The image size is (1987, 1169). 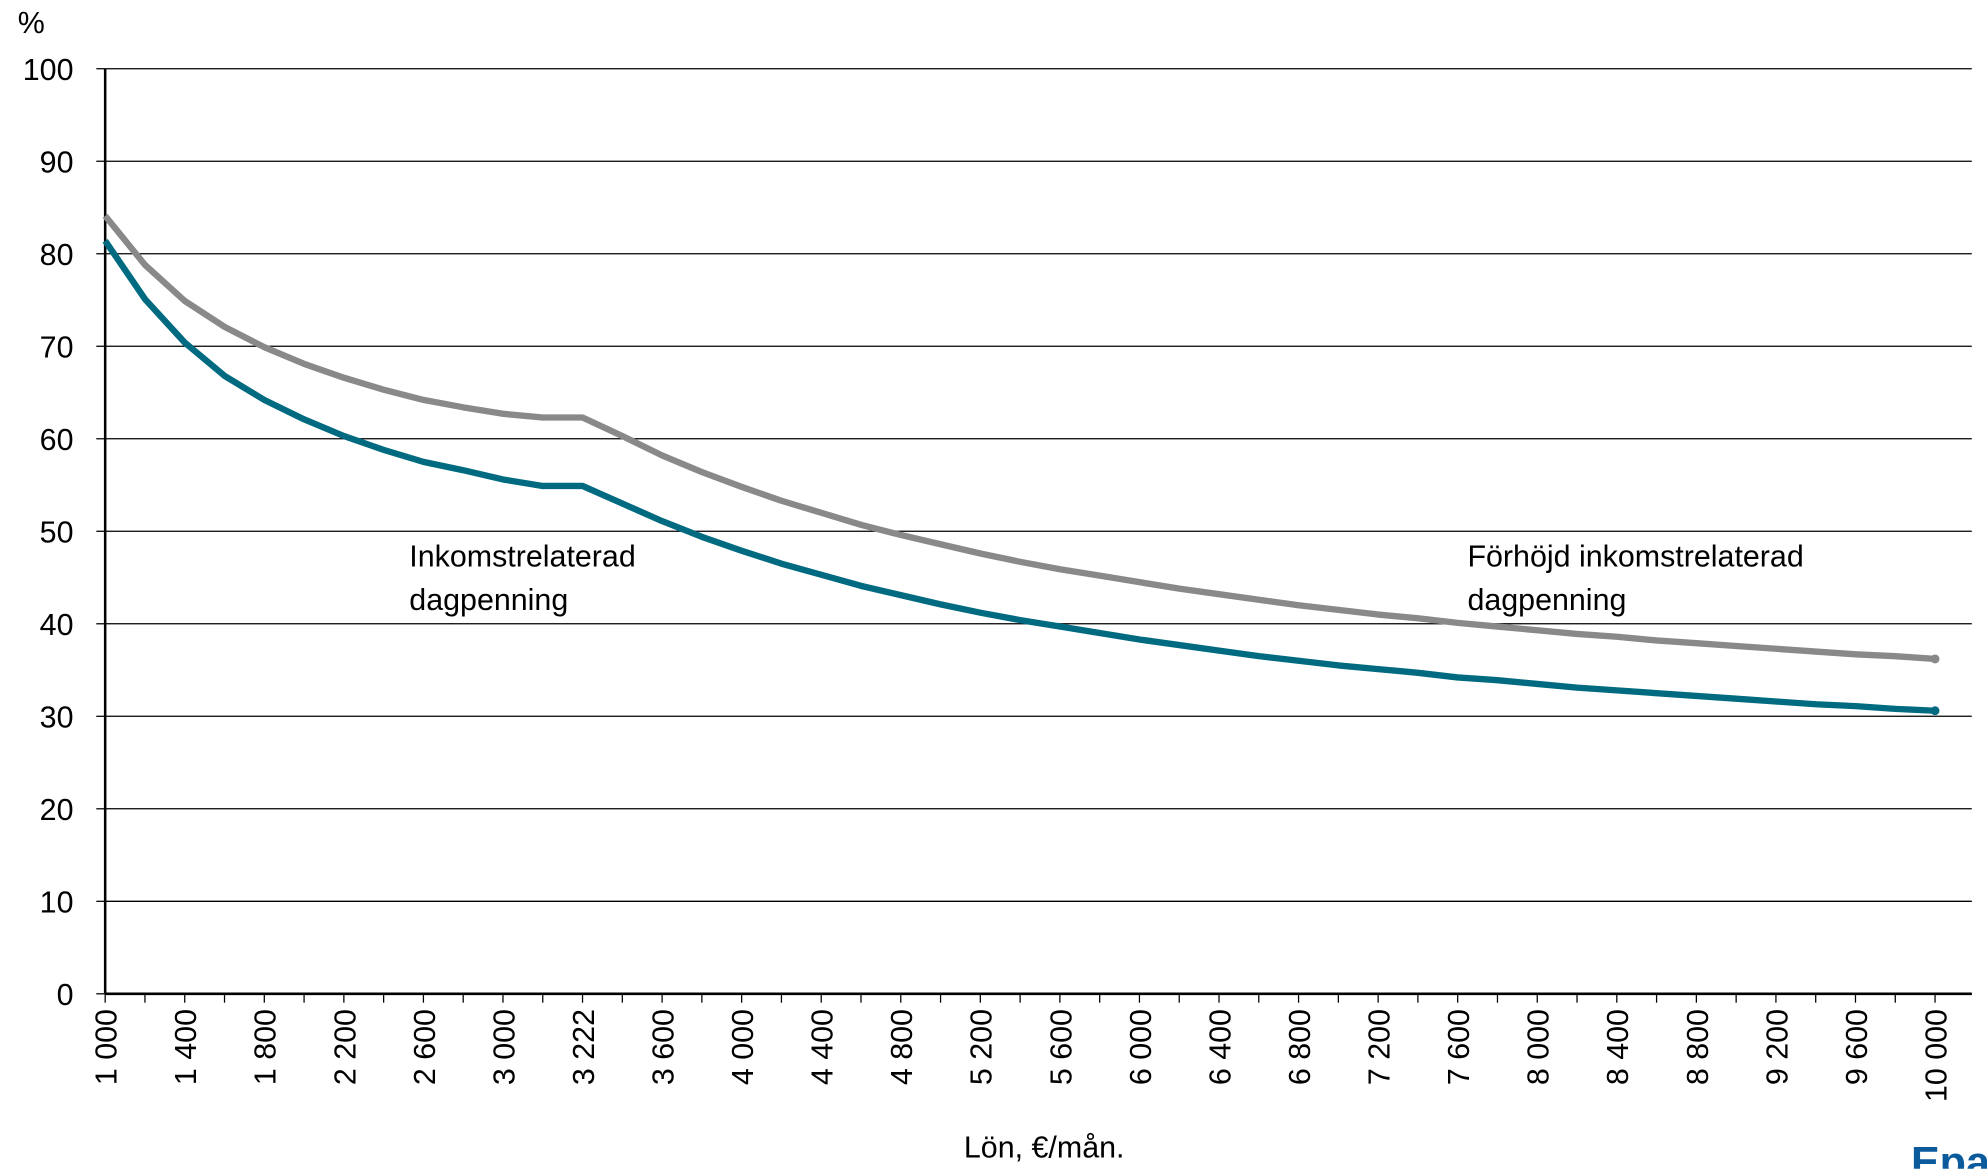 I want to click on x-tick-label: 2 200, so click(x=345, y=1047).